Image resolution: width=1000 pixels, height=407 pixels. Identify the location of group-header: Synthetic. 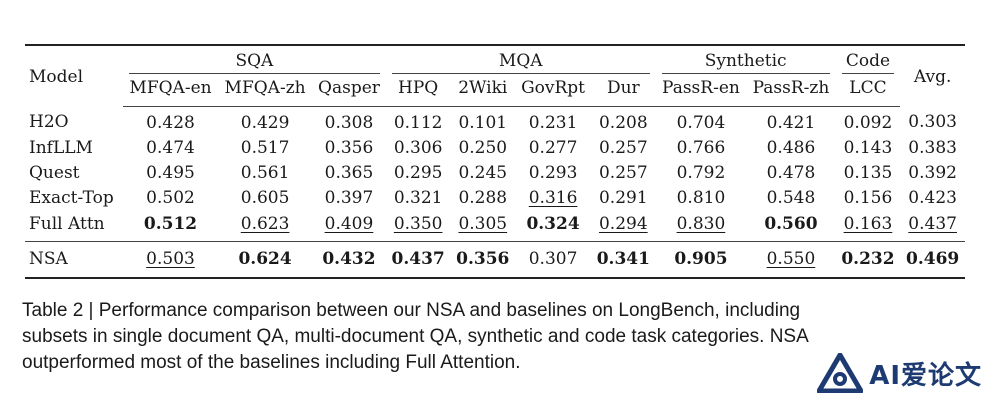
(746, 59).